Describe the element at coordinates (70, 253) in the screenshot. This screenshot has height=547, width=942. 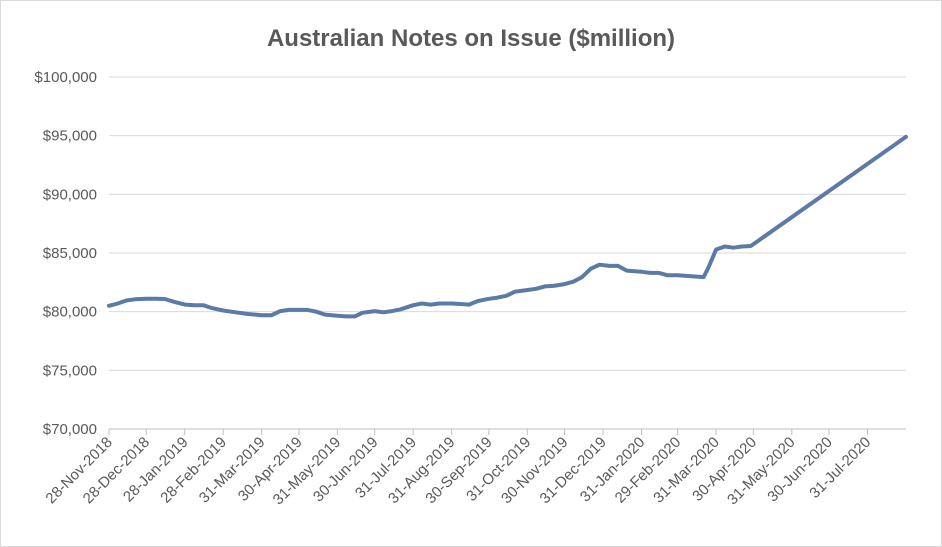
I see `y-tick-label: $85,000` at that location.